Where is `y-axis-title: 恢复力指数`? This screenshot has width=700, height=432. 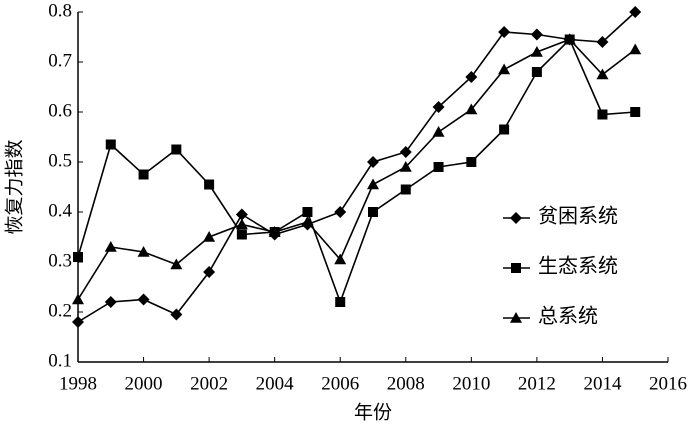
y-axis-title: 恢复力指数 is located at coordinates (14, 186).